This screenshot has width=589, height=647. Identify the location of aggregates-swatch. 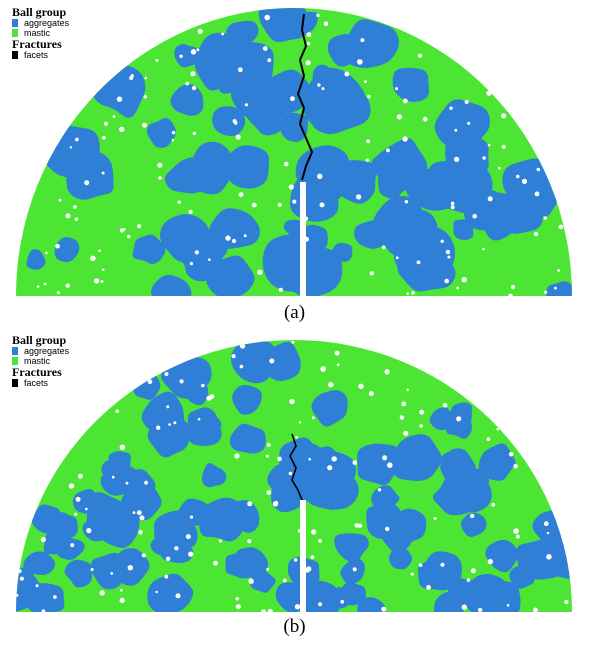
(15, 351).